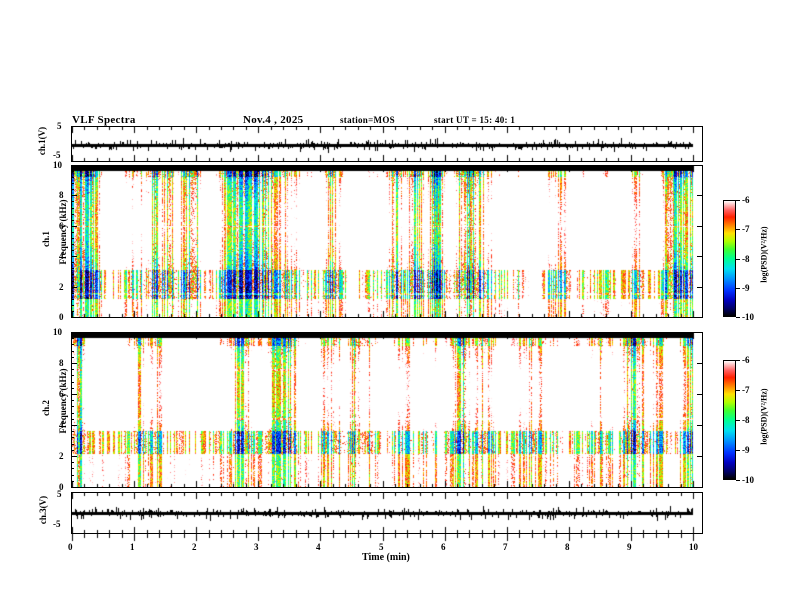 The width and height of the screenshot is (792, 612). I want to click on x-tick-label-5: 5, so click(381, 547).